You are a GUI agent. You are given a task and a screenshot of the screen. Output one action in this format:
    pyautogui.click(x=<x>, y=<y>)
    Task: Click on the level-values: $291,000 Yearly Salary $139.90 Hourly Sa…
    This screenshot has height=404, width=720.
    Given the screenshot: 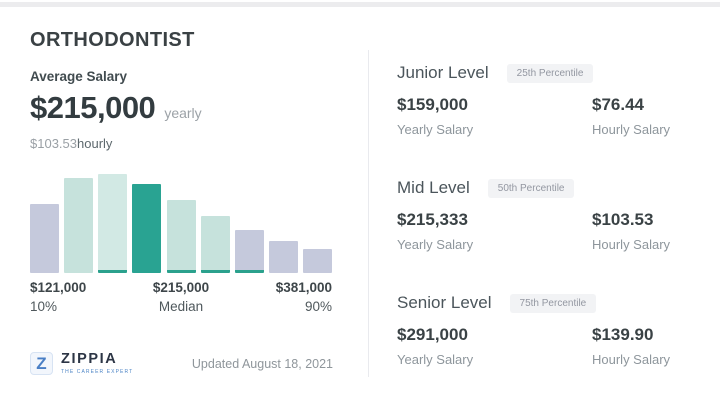 What is the action you would take?
    pyautogui.click(x=548, y=346)
    